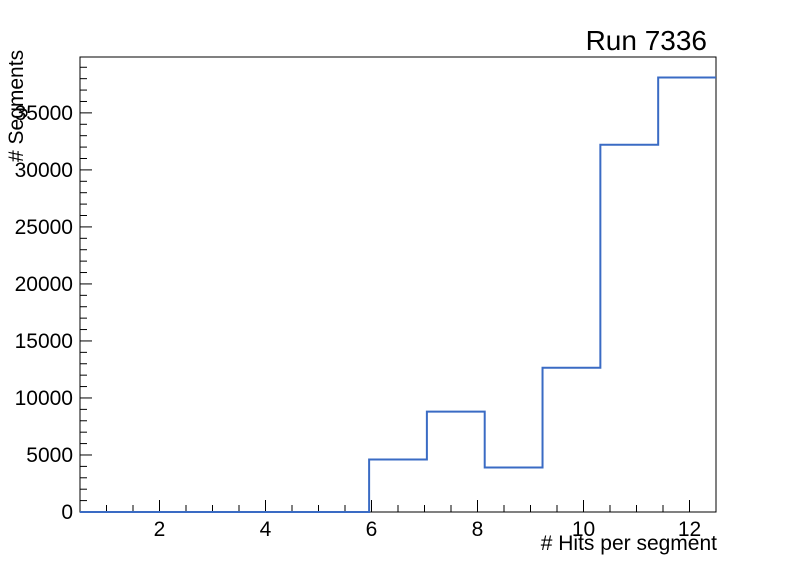  What do you see at coordinates (44, 113) in the screenshot?
I see `y-tick-label: 35000` at bounding box center [44, 113].